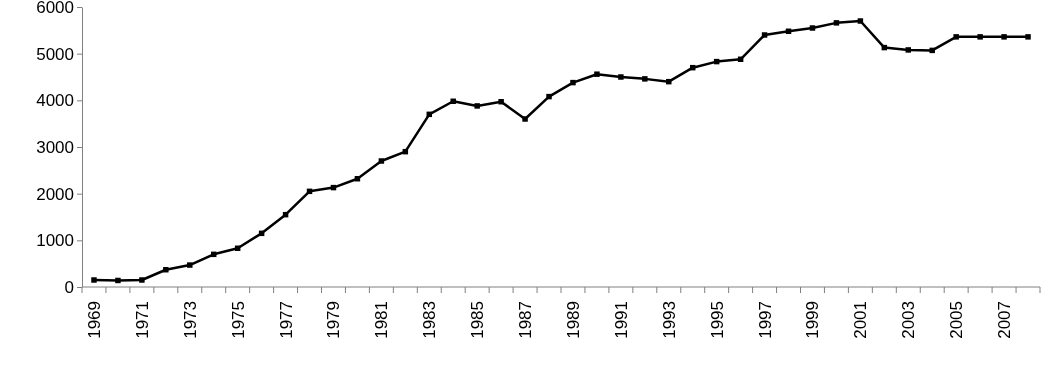 The width and height of the screenshot is (1054, 373). What do you see at coordinates (909, 320) in the screenshot?
I see `x-tick-label: 2003` at bounding box center [909, 320].